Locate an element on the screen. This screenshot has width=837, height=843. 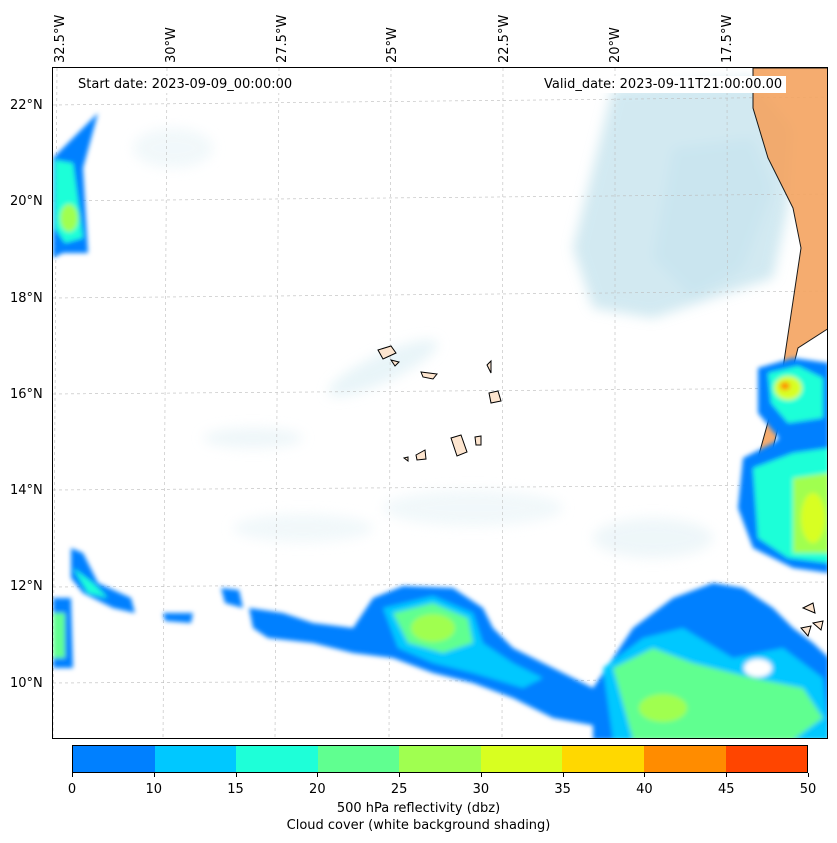
lon-label-20w: 20°W is located at coordinates (615, 45).